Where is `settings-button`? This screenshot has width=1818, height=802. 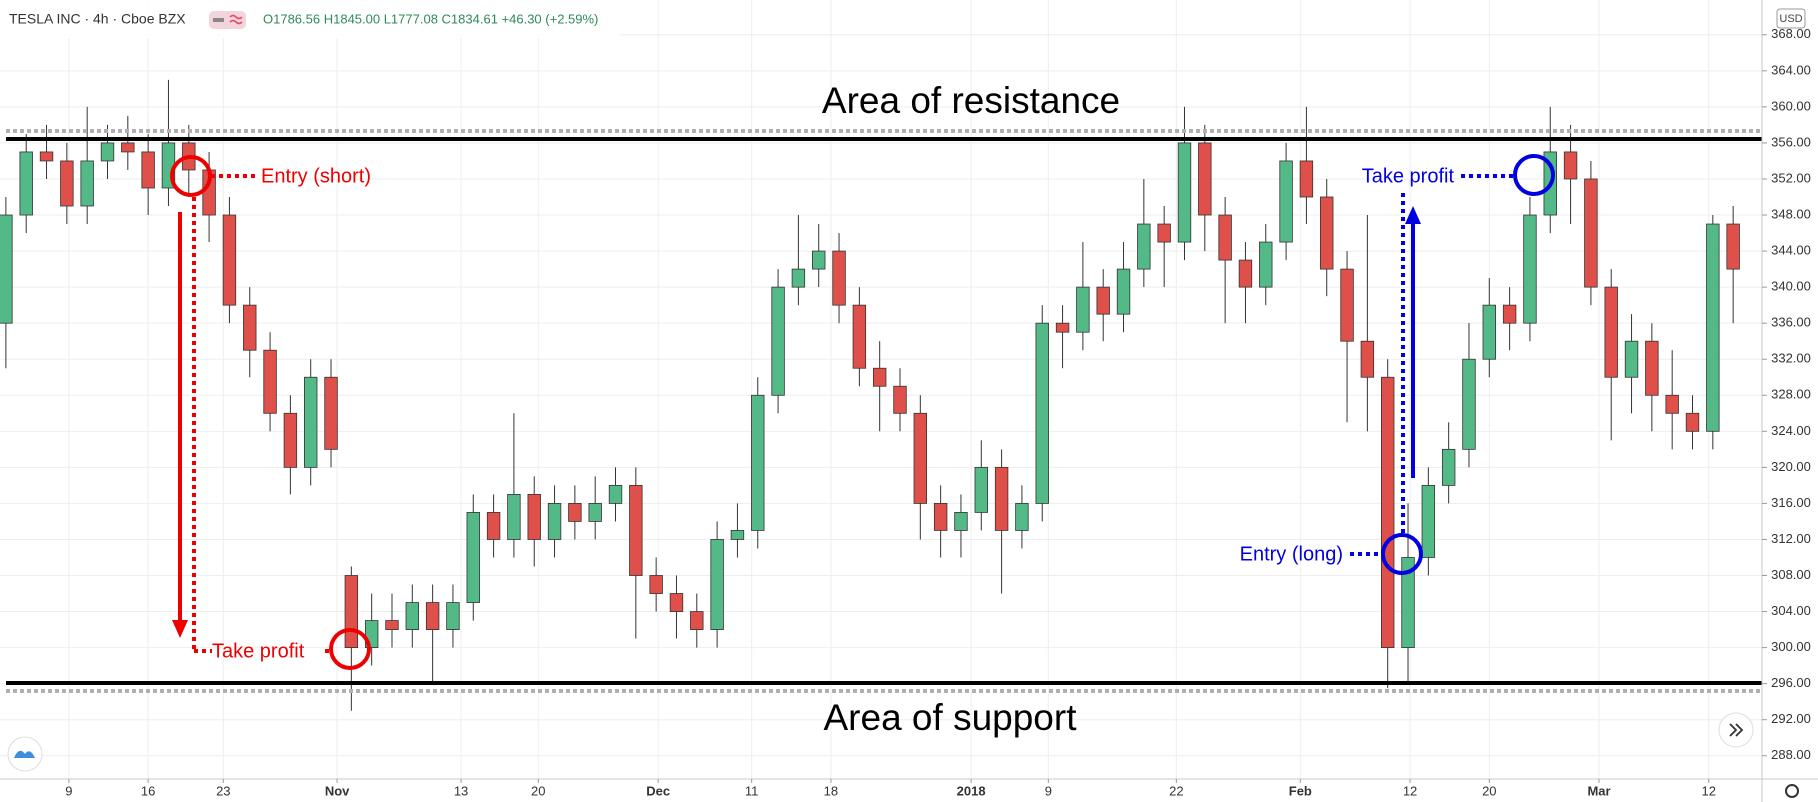
settings-button is located at coordinates (1792, 791).